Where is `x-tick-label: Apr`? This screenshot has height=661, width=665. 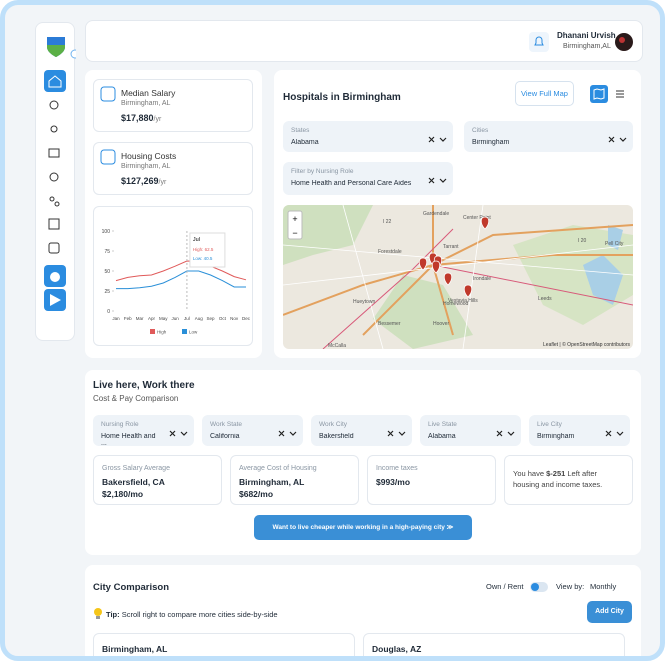
x-tick-label: Apr is located at coordinates (152, 318).